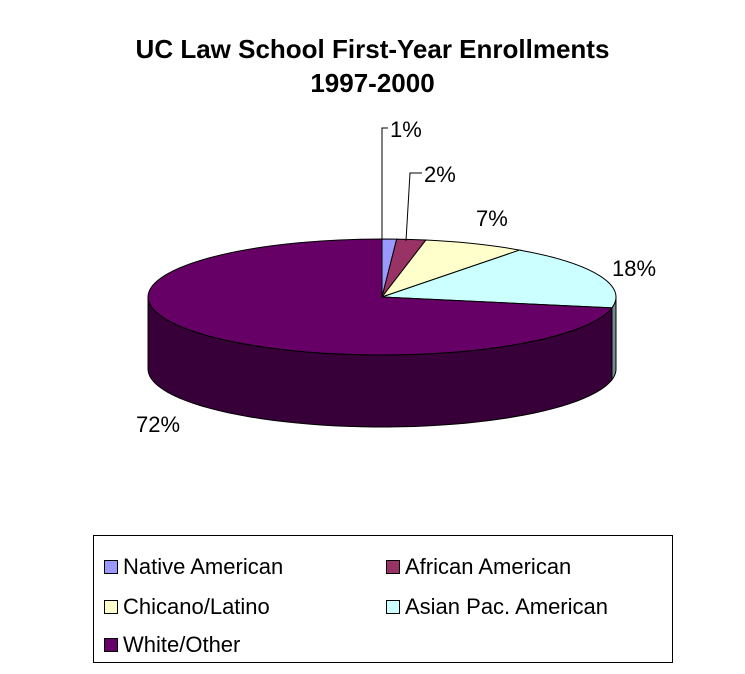 Image resolution: width=745 pixels, height=674 pixels. Describe the element at coordinates (196, 606) in the screenshot. I see `legend-label-chicano-latino: Chicano/Latino` at that location.